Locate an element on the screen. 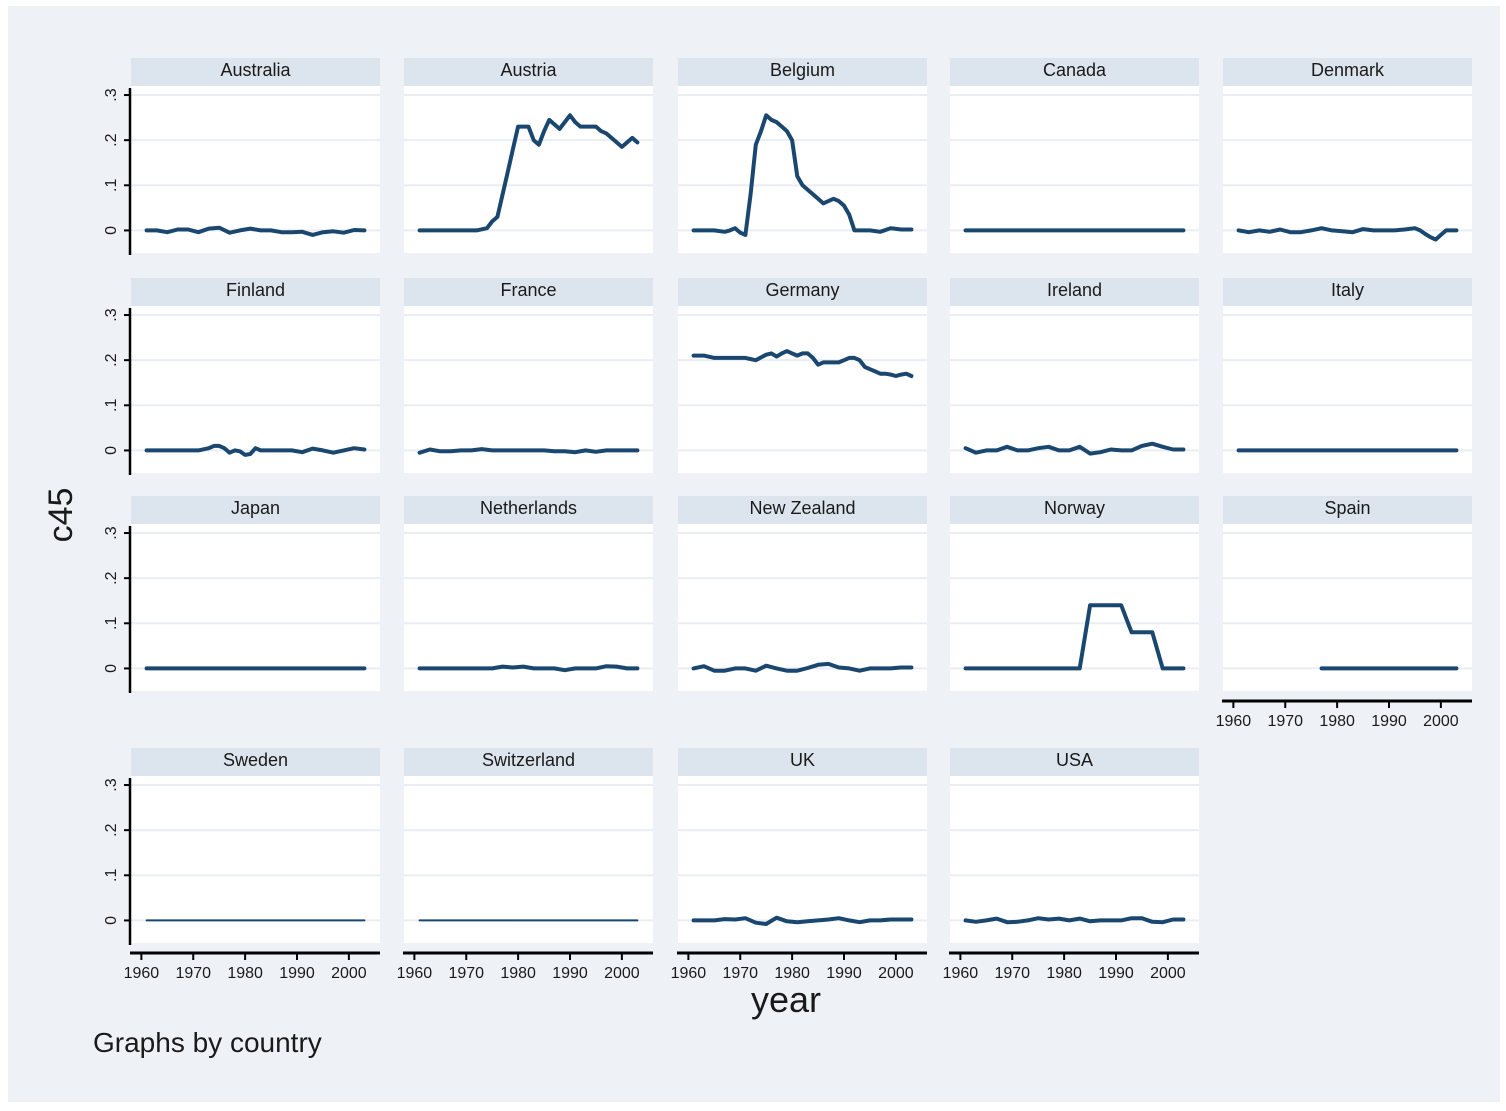 This screenshot has width=1506, height=1111. panel-title: Australia is located at coordinates (255, 70).